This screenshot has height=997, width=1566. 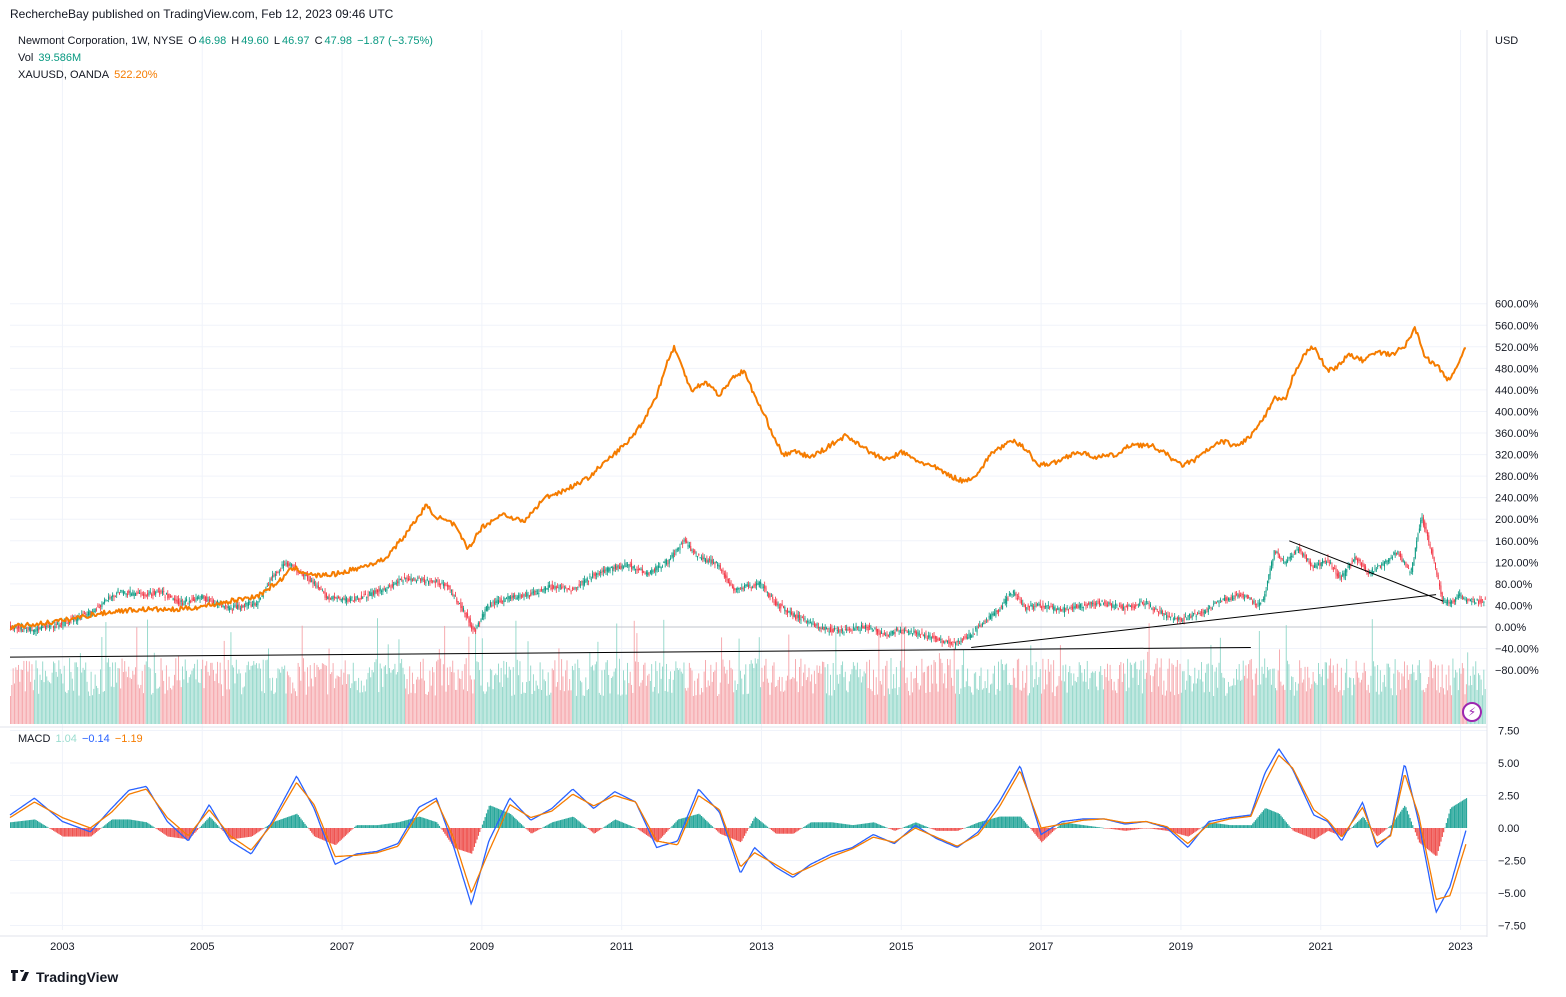 I want to click on compare-symbol: XAUUSD, OANDA, so click(x=64, y=75).